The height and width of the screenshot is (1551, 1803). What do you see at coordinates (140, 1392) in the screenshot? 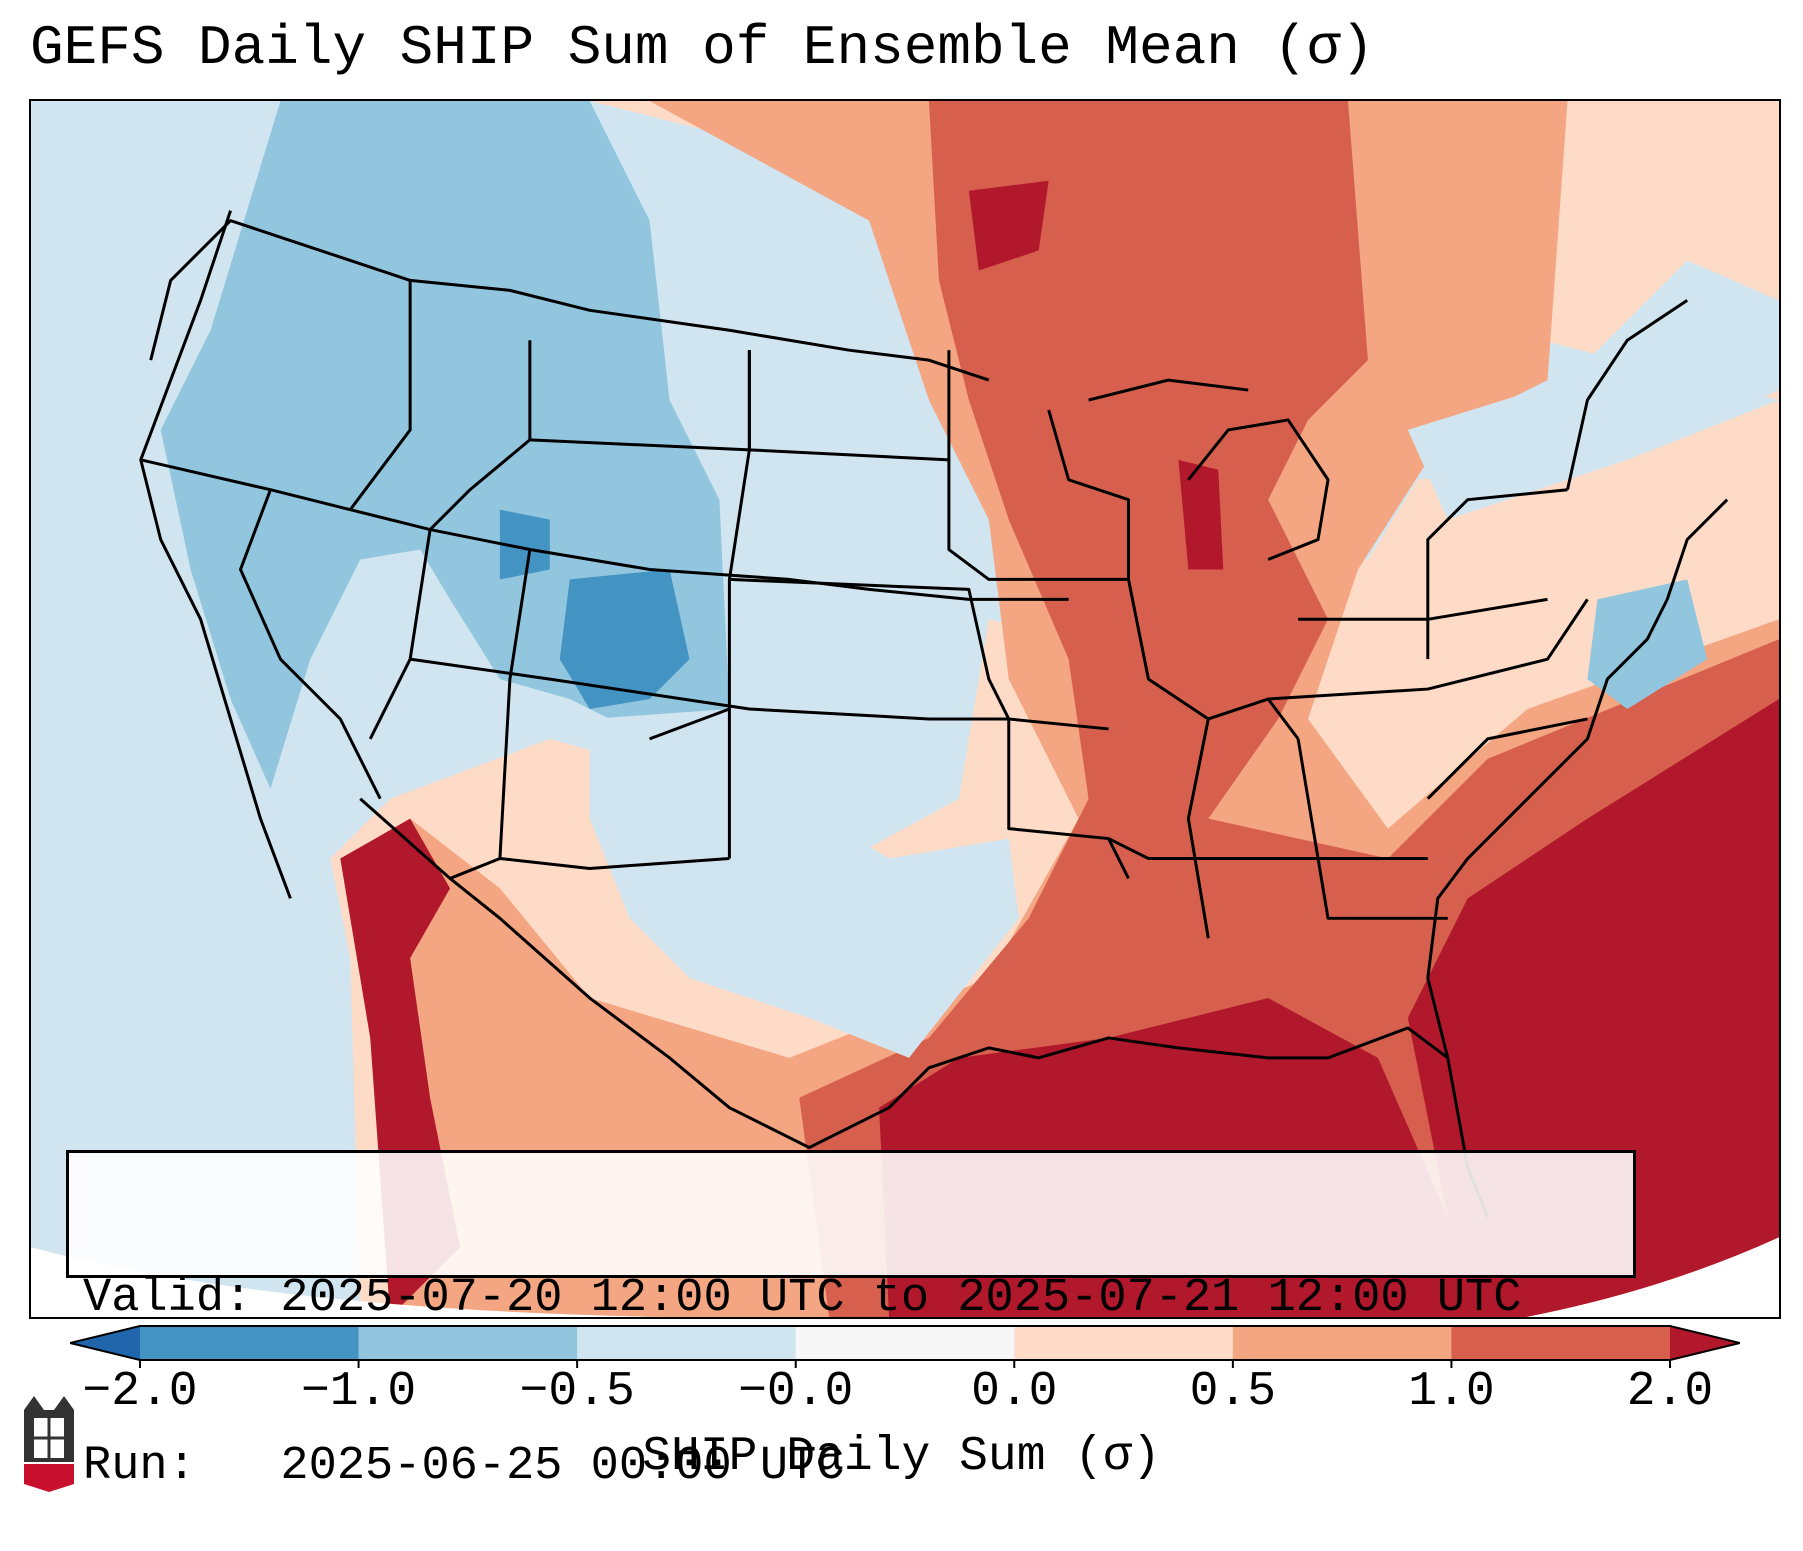
I see `colorbar-tick-label: −2.0` at bounding box center [140, 1392].